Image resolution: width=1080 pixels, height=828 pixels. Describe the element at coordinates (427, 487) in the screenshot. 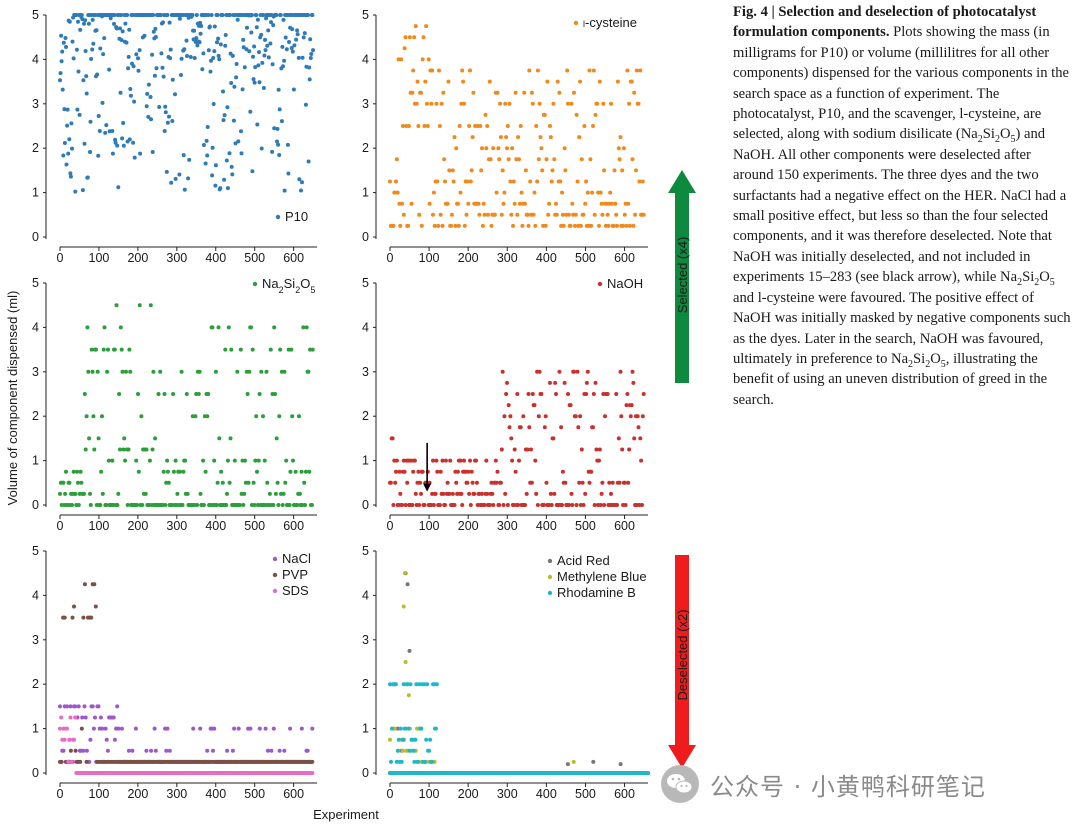

I see `black-arrow-head` at that location.